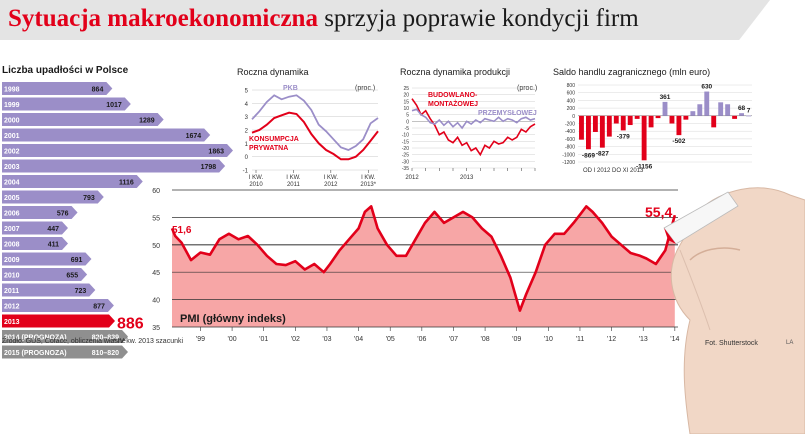 This screenshot has height=434, width=805. I want to click on bank-category-11: 2009, so click(12, 260).